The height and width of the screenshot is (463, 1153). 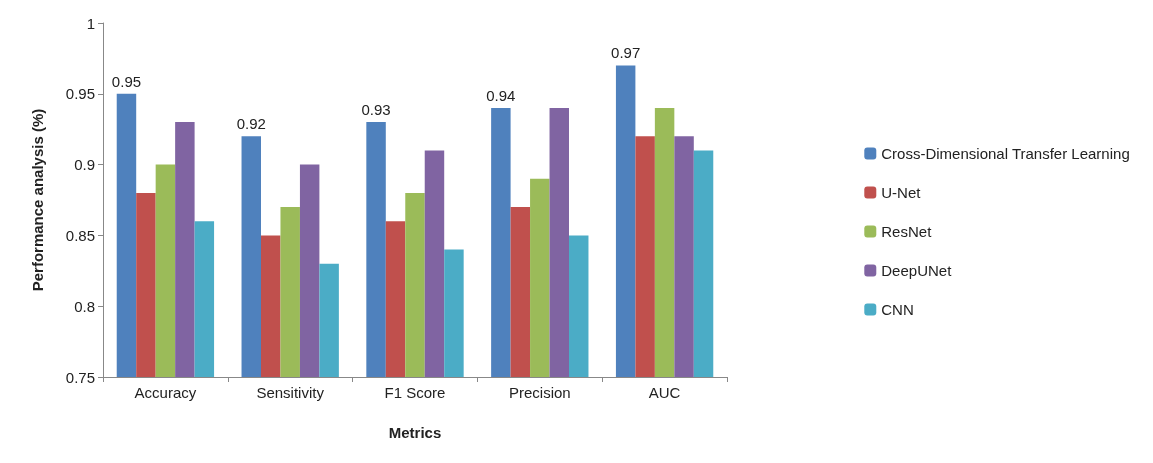 I want to click on x-tick-label: Sensitivity, so click(x=290, y=392).